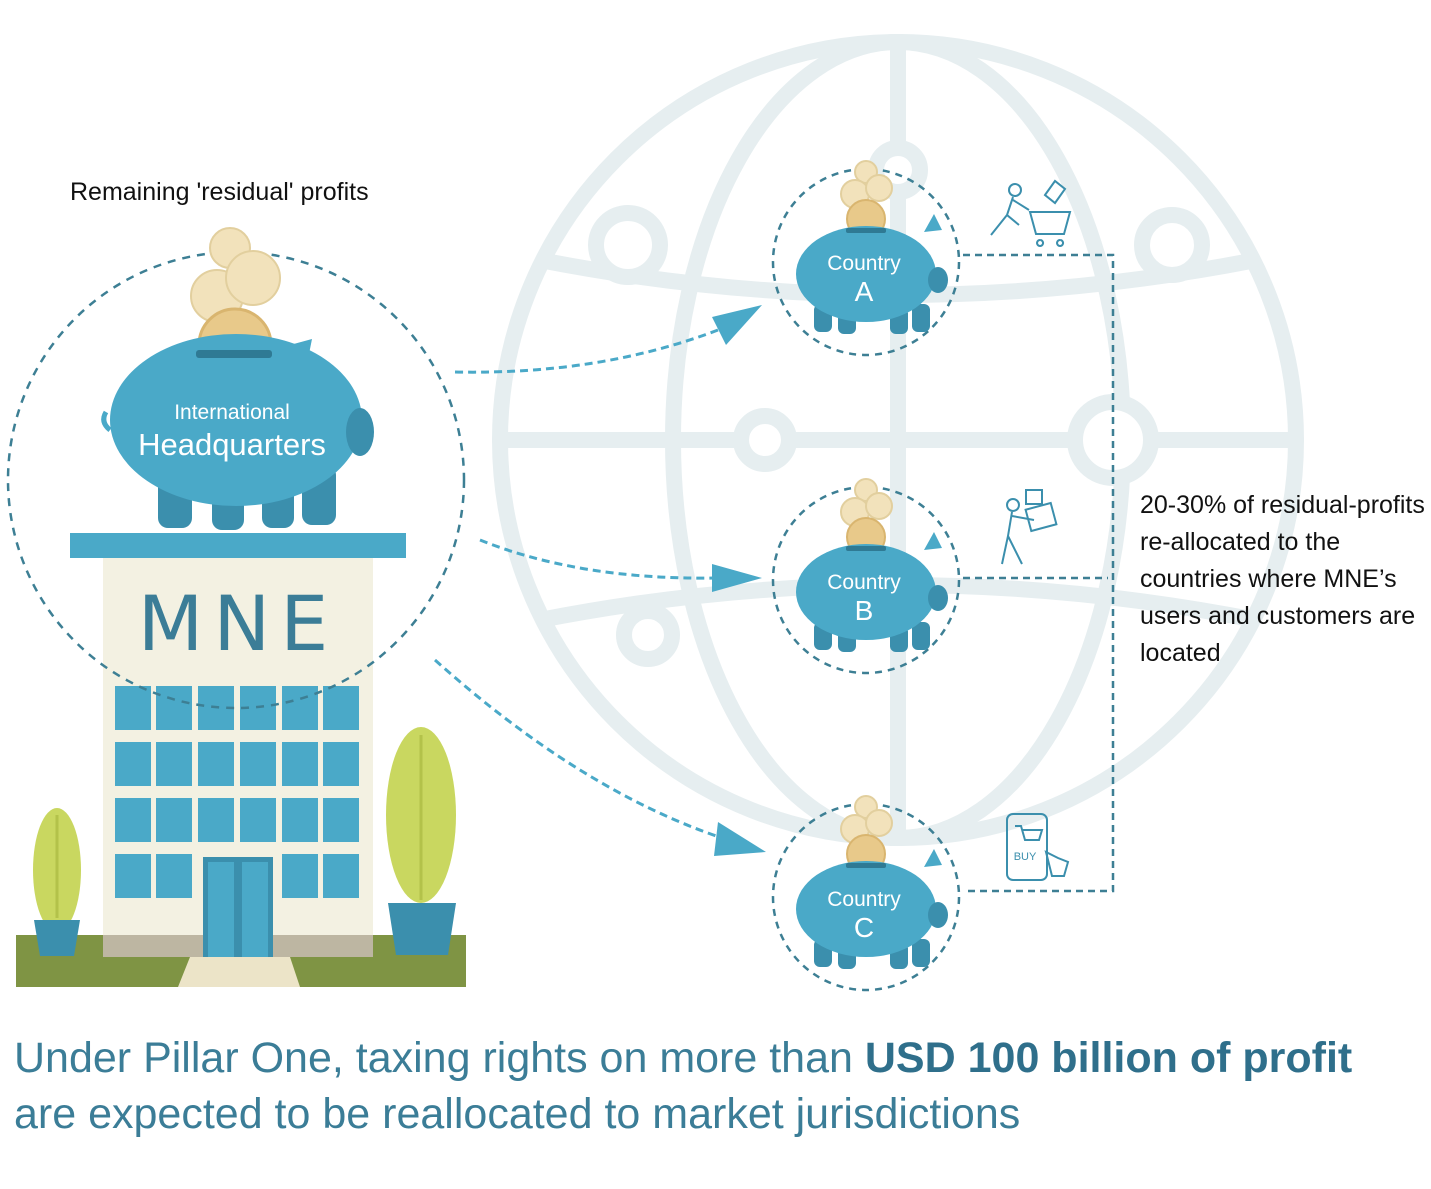 This screenshot has width=1431, height=1189. I want to click on country-a-letter: A, so click(864, 291).